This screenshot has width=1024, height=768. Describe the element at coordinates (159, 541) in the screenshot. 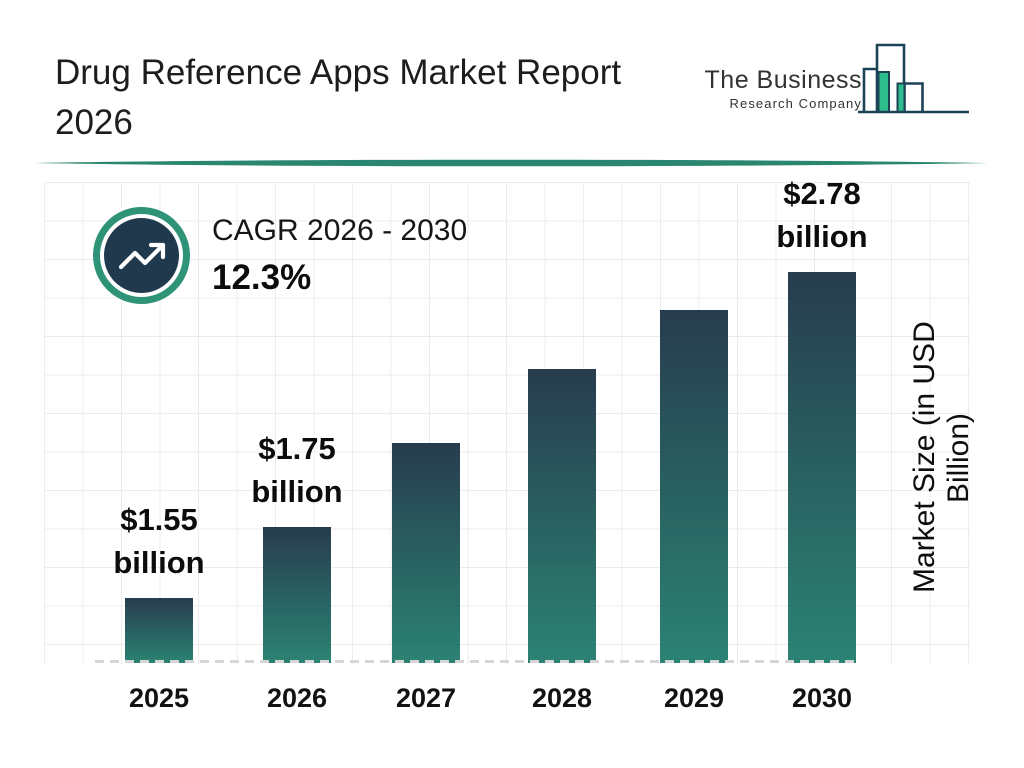

I see `value-label-2025: $1.55 billion` at that location.